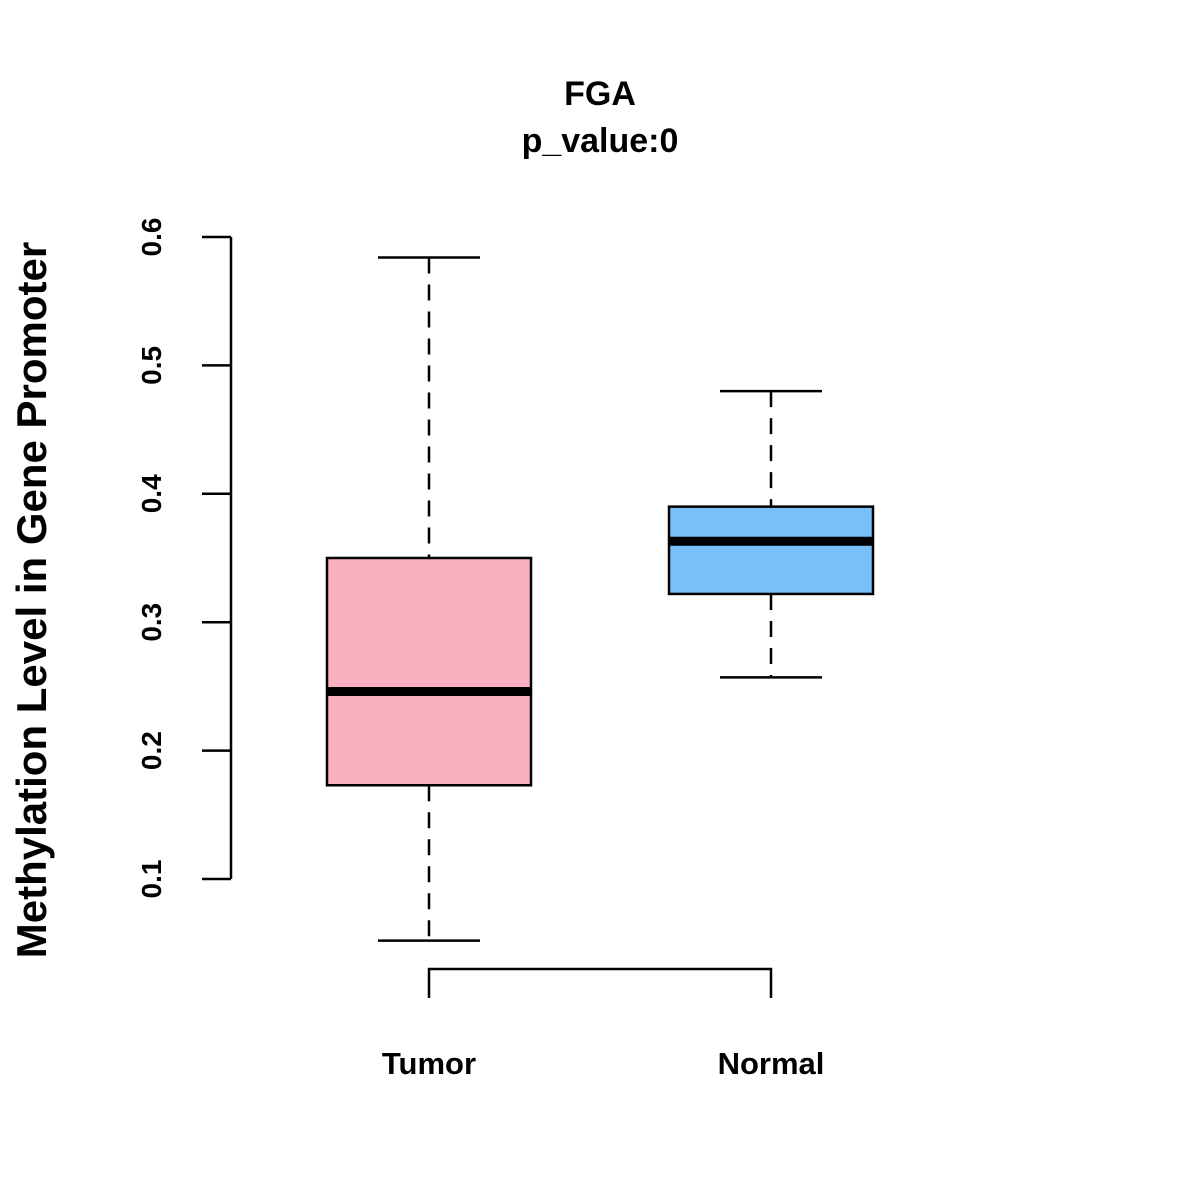  I want to click on chart-title: FGA, so click(600, 94).